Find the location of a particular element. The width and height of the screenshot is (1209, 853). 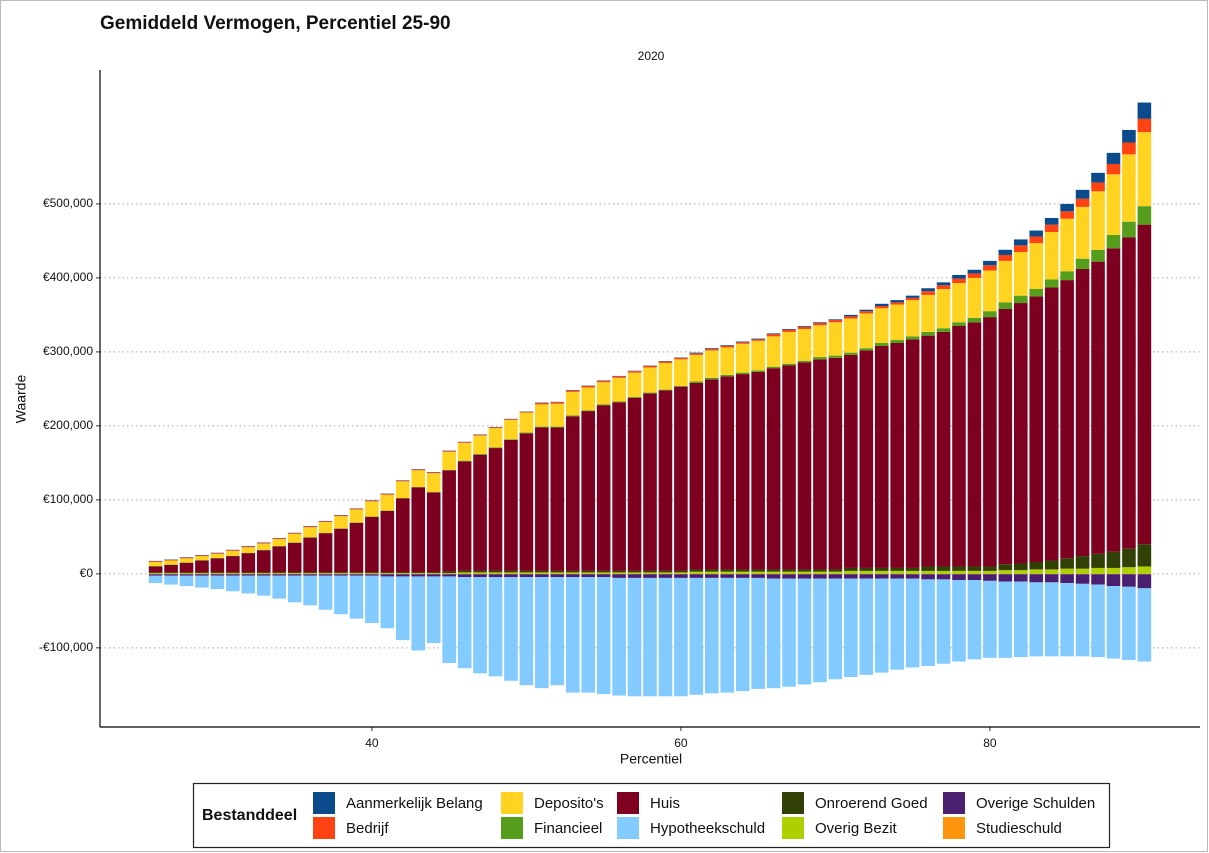

legend-label: Overig Bezit is located at coordinates (856, 828).